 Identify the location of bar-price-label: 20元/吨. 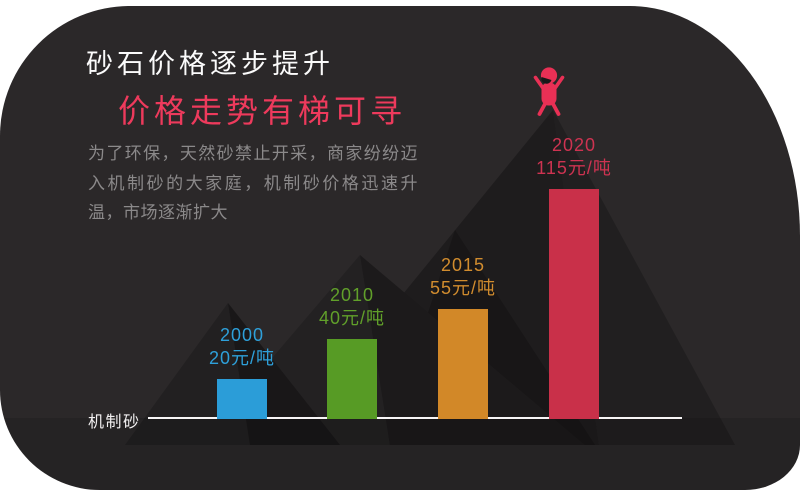
(242, 358).